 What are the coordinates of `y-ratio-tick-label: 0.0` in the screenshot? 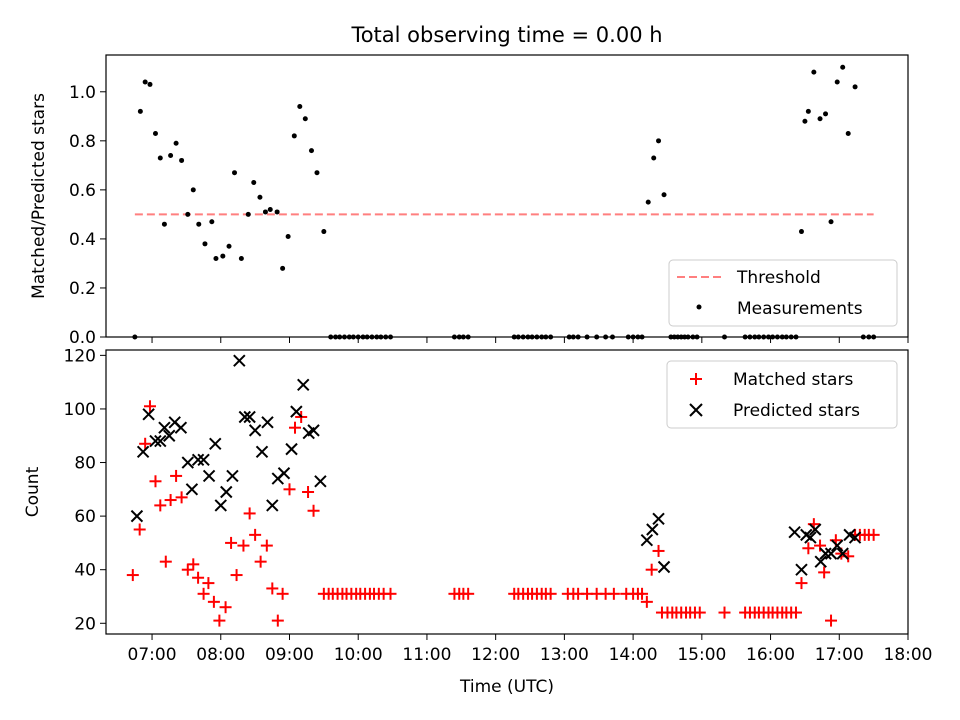 It's located at (82, 338).